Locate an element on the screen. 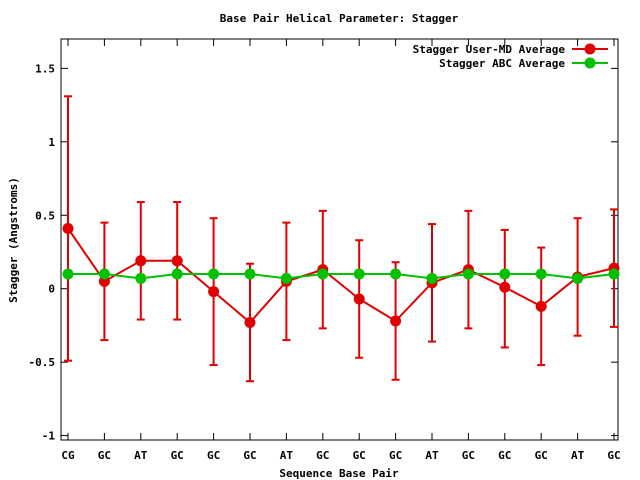  y-tick-label: 1.5 is located at coordinates (45, 68).